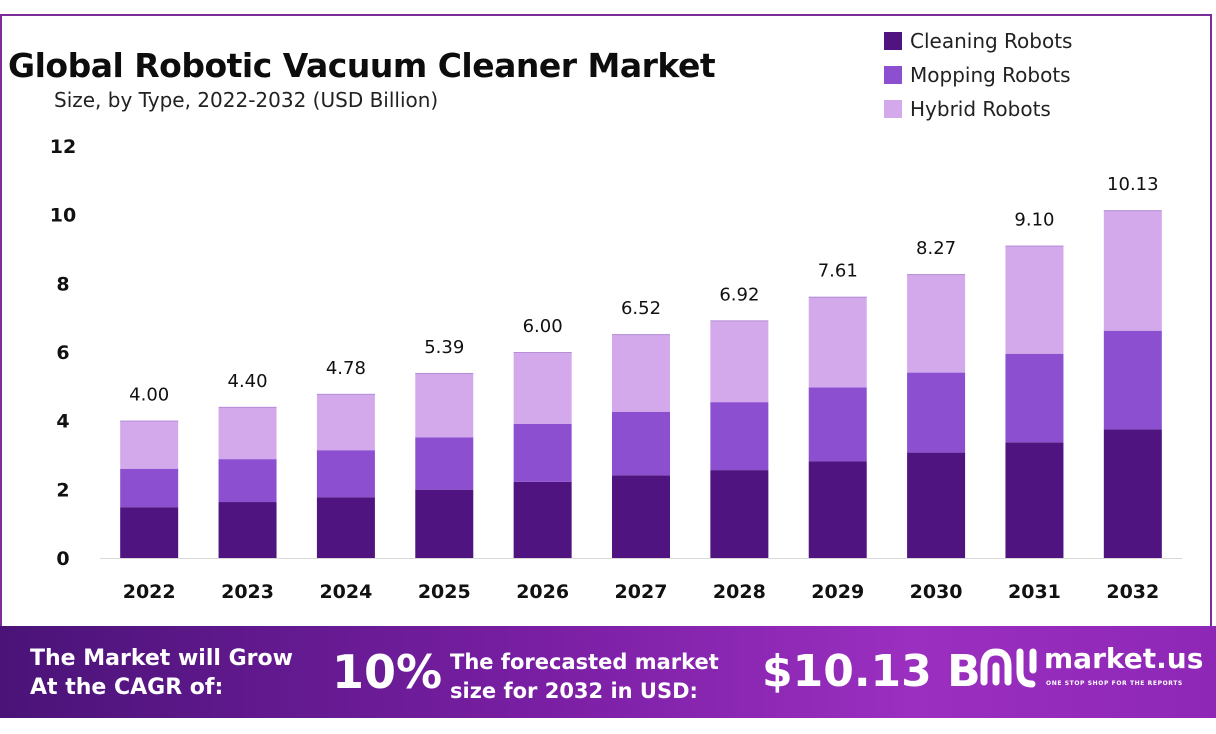 The width and height of the screenshot is (1216, 734). Describe the element at coordinates (161, 673) in the screenshot. I see `cagr-label: The Market will Grow At the CAGR of:` at that location.